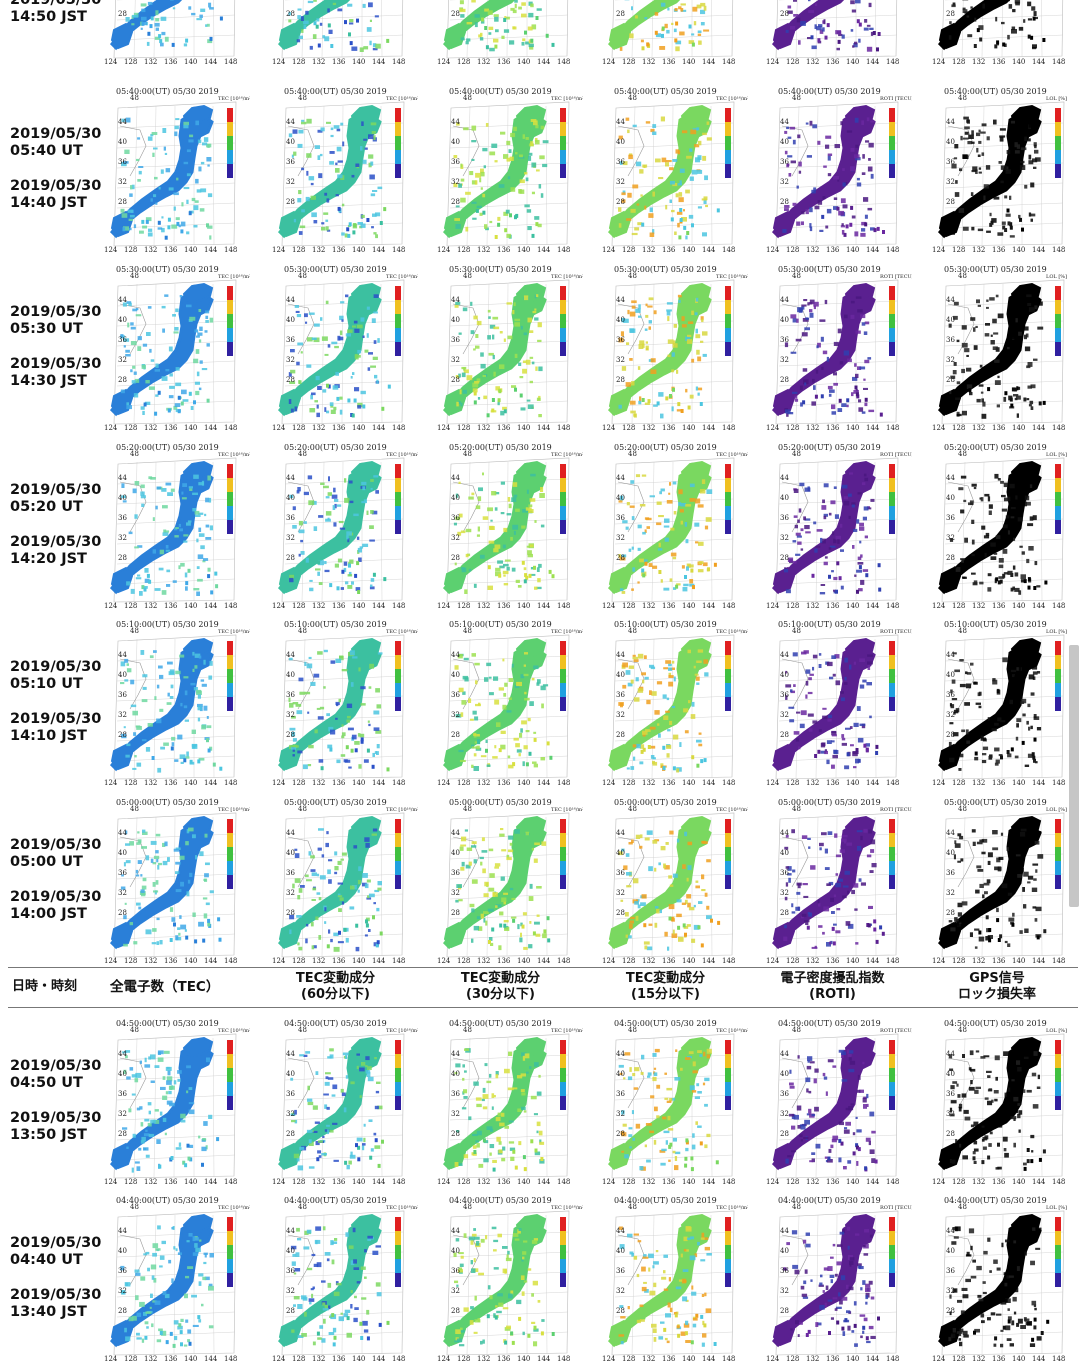 The image size is (1080, 1368). I want to click on map-timestamp: 05:00:00(UT) 05/30 2019, so click(167, 802).